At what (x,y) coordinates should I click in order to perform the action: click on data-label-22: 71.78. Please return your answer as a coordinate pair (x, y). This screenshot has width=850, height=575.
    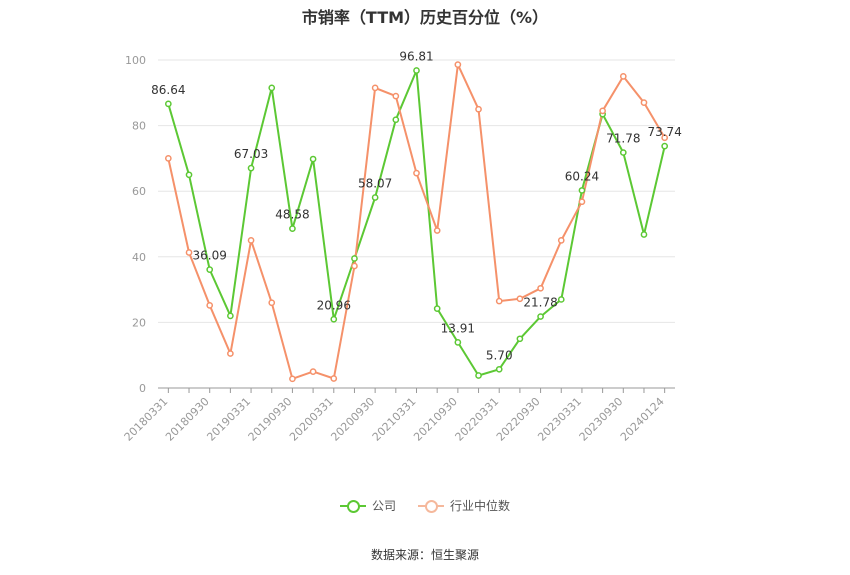
    Looking at the image, I should click on (623, 139).